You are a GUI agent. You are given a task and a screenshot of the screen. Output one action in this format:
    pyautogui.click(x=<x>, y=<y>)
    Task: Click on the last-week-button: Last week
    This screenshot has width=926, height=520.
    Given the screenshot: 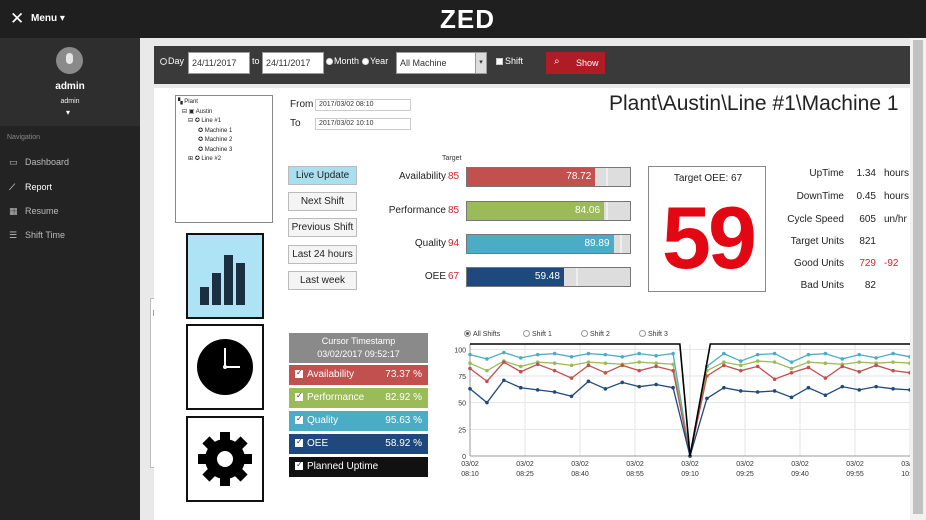 What is the action you would take?
    pyautogui.click(x=322, y=280)
    